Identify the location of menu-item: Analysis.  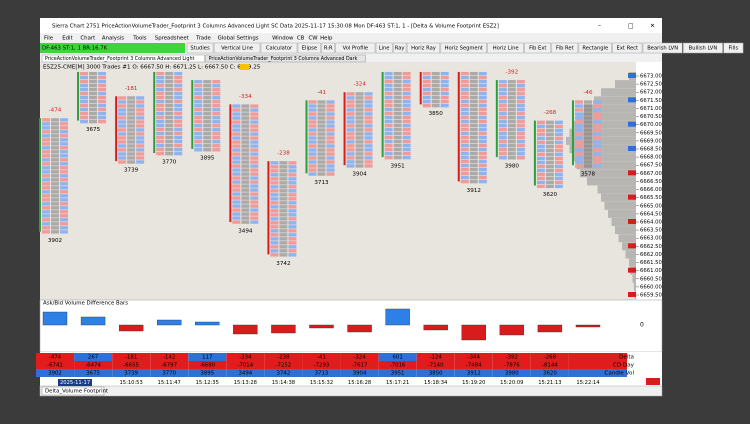
(113, 39).